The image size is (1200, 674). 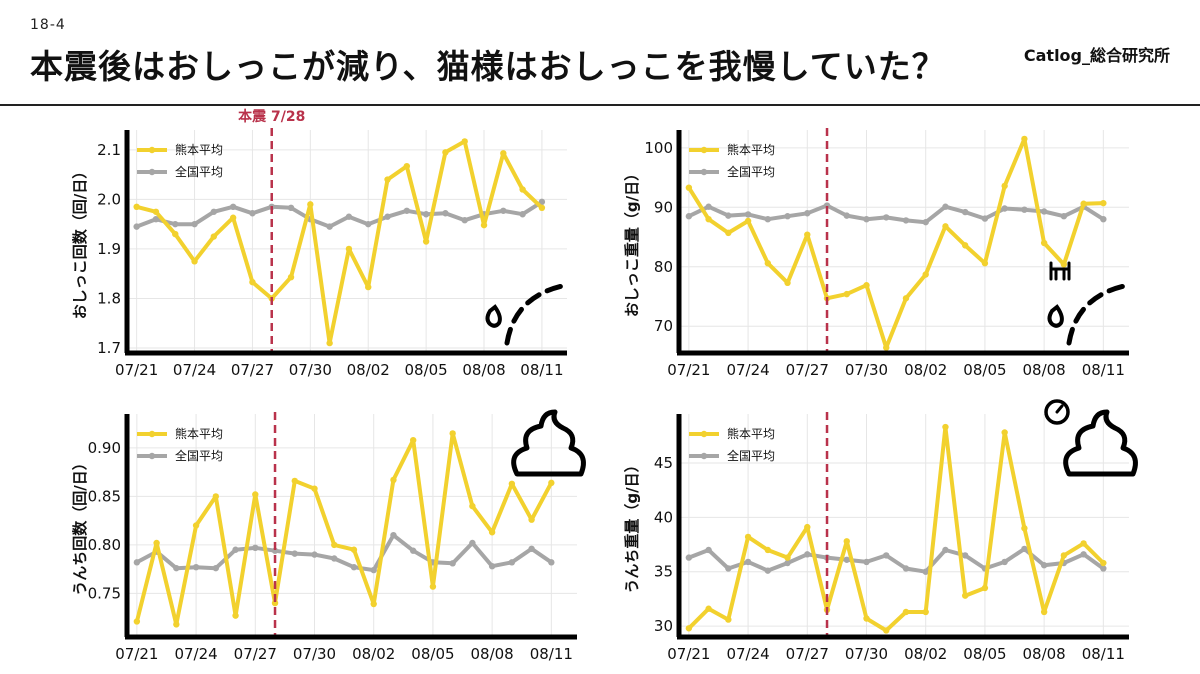 I want to click on y-tick-label: 30, so click(x=663, y=626).